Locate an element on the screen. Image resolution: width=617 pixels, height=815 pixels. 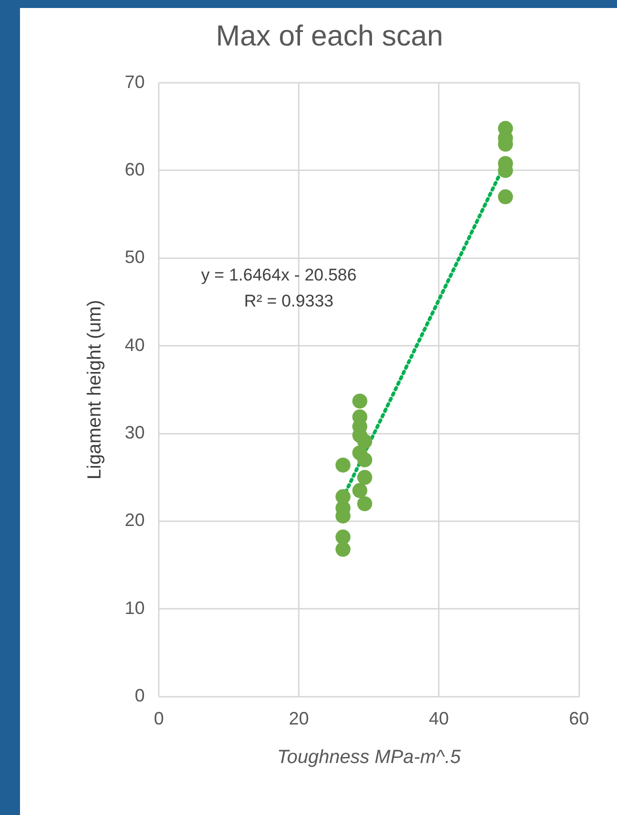
y-tick-label: 60 is located at coordinates (134, 169).